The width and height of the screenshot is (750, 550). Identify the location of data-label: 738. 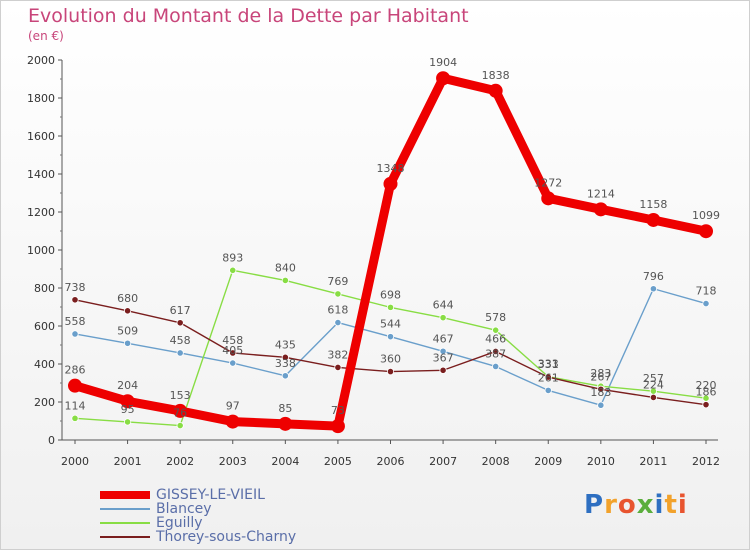
(75, 287).